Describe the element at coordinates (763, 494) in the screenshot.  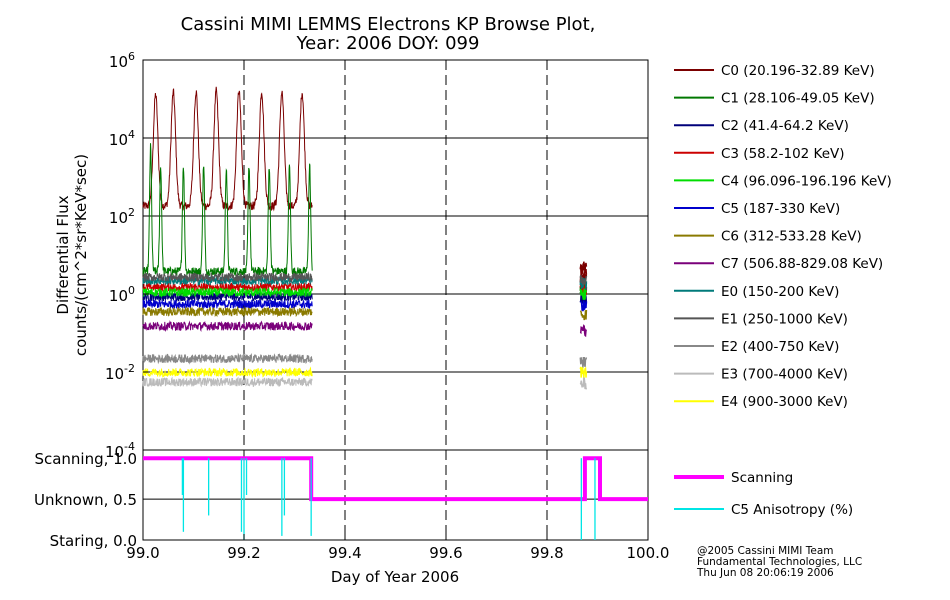
I see `legend-status: Scanning C5 Anisotropy (%)` at that location.